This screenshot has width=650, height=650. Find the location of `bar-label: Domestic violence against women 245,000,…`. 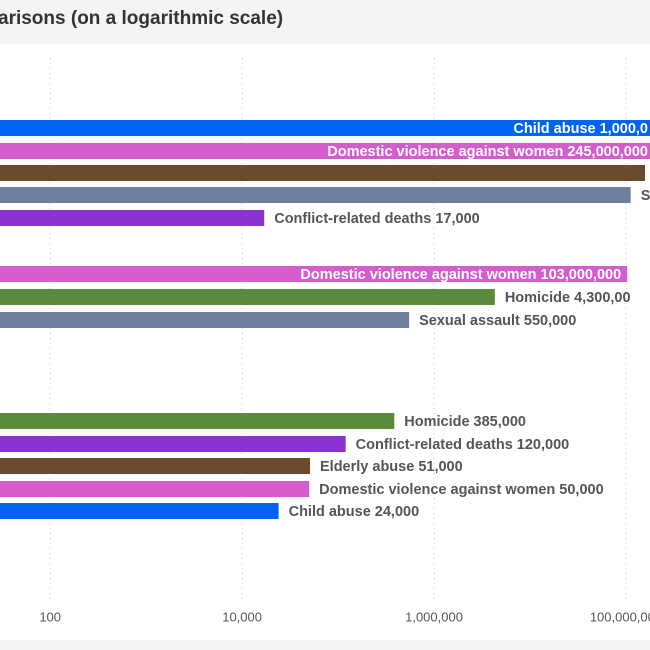

bar-label: Domestic violence against women 245,000,… is located at coordinates (487, 152).